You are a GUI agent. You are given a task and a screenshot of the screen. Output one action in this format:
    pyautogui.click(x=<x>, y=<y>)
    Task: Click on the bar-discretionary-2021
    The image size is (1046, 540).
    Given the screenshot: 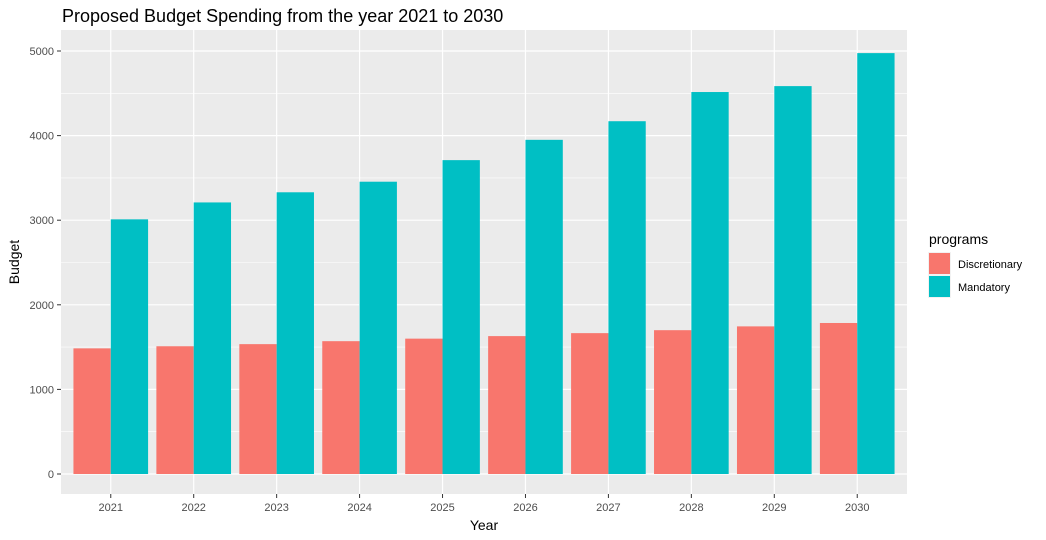 What is the action you would take?
    pyautogui.click(x=92, y=411)
    